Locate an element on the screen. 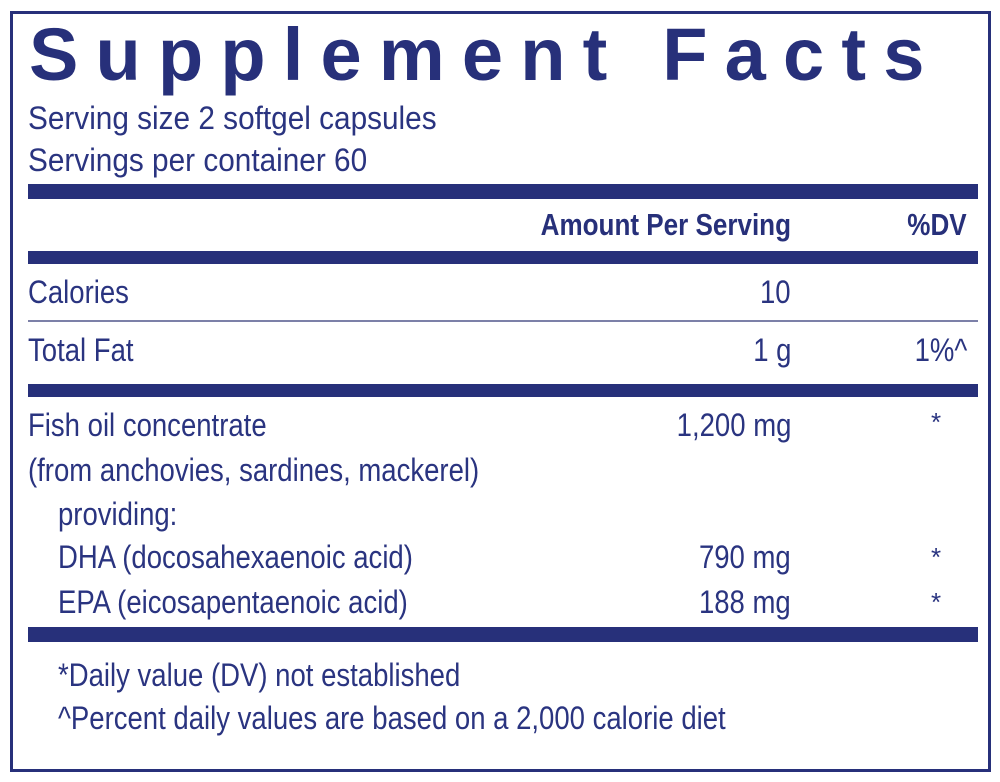 This screenshot has width=1000, height=782. divider-bar-header is located at coordinates (503, 257).